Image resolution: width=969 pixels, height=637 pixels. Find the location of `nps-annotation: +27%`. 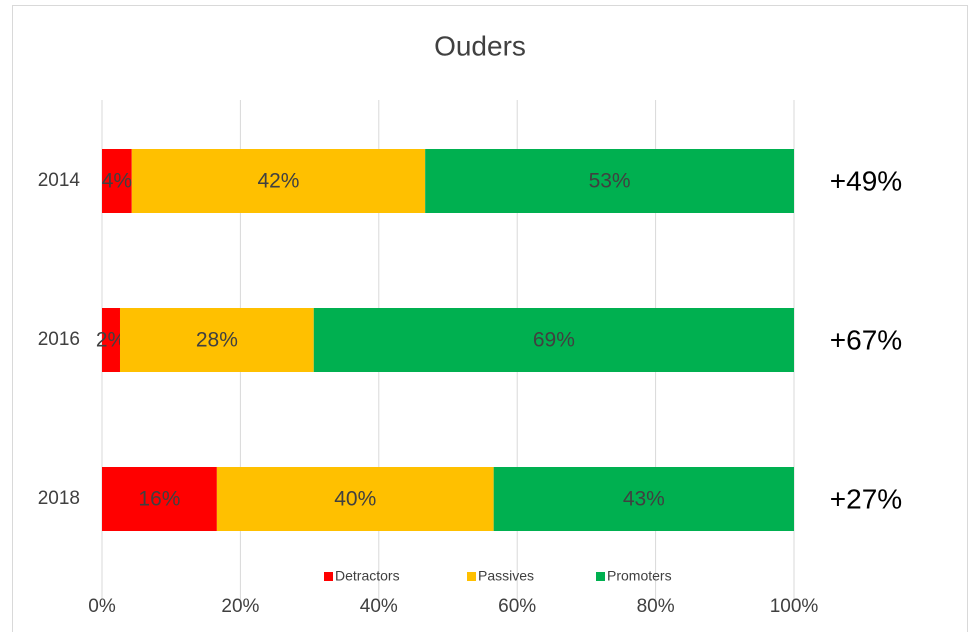

nps-annotation: +27% is located at coordinates (866, 498).